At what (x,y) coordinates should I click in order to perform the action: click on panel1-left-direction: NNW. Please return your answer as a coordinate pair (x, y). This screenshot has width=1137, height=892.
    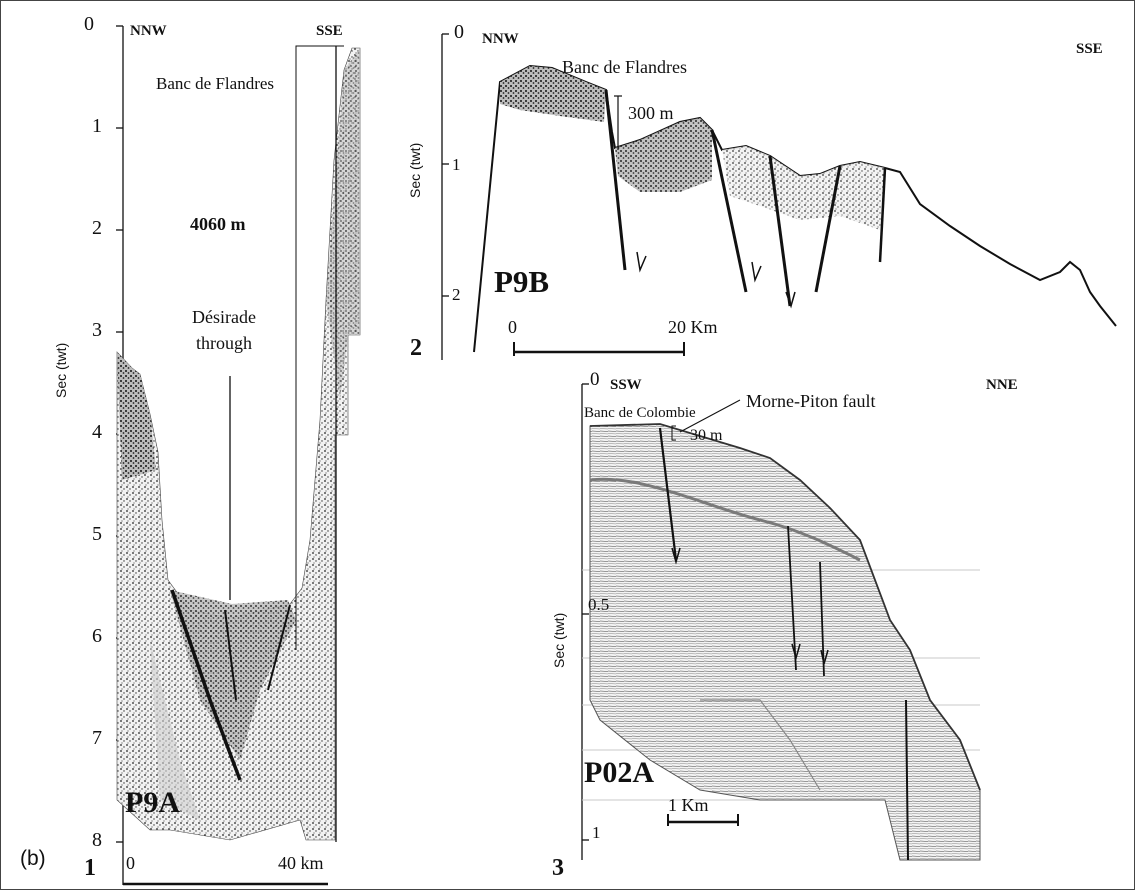
    Looking at the image, I should click on (148, 31).